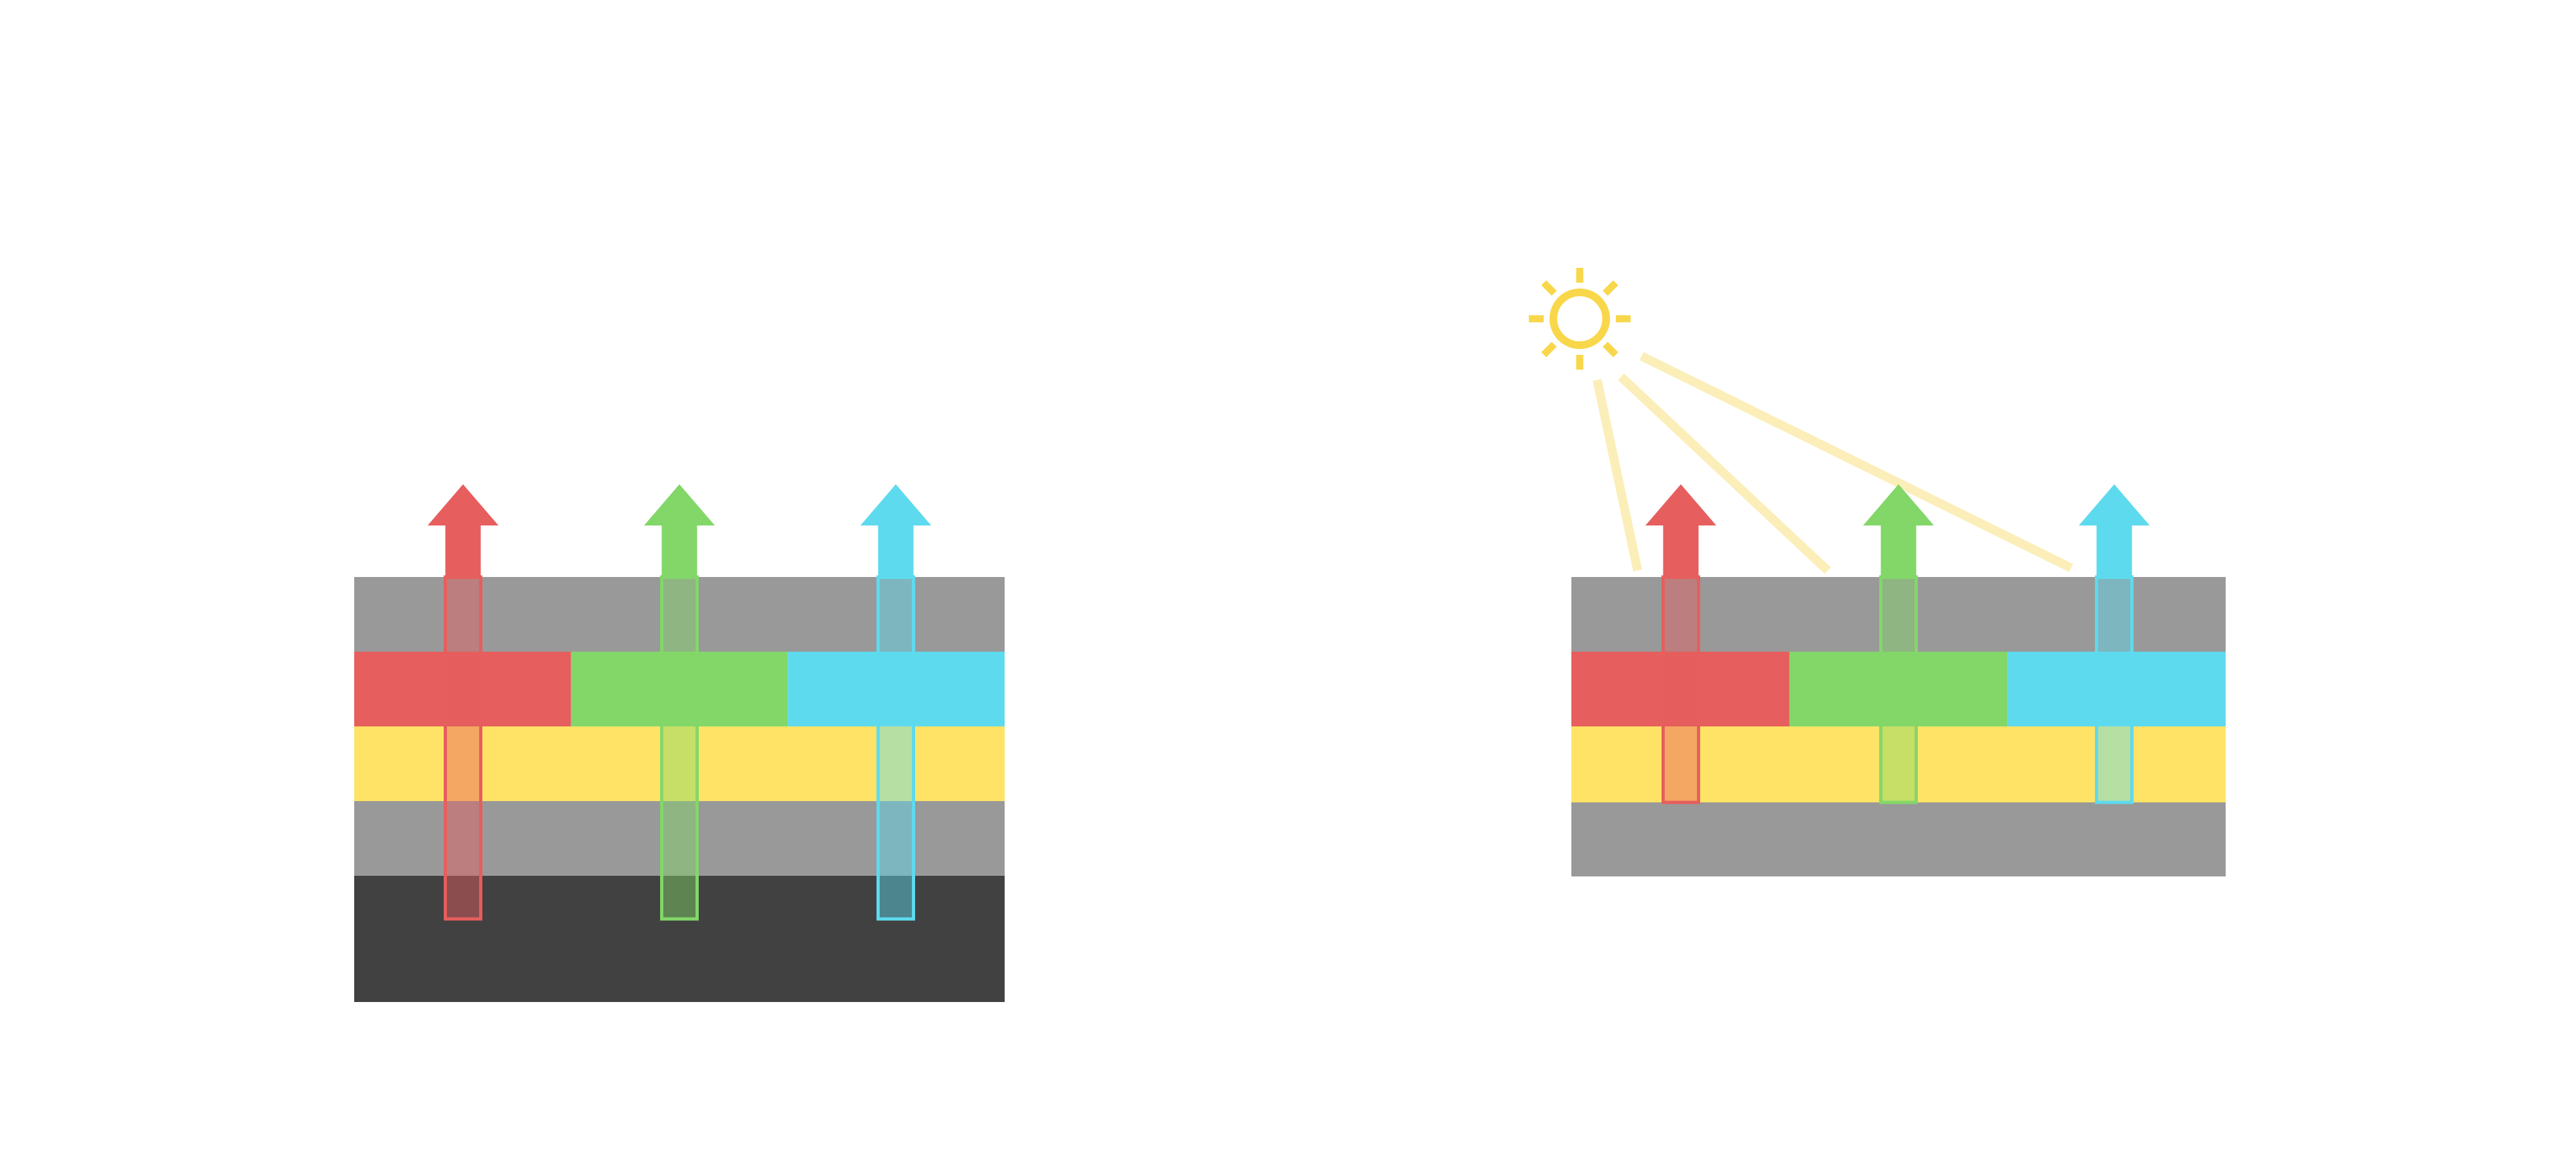 Image resolution: width=2576 pixels, height=1154 pixels. Describe the element at coordinates (680, 939) in the screenshot. I see `dark-backplane-layer` at that location.